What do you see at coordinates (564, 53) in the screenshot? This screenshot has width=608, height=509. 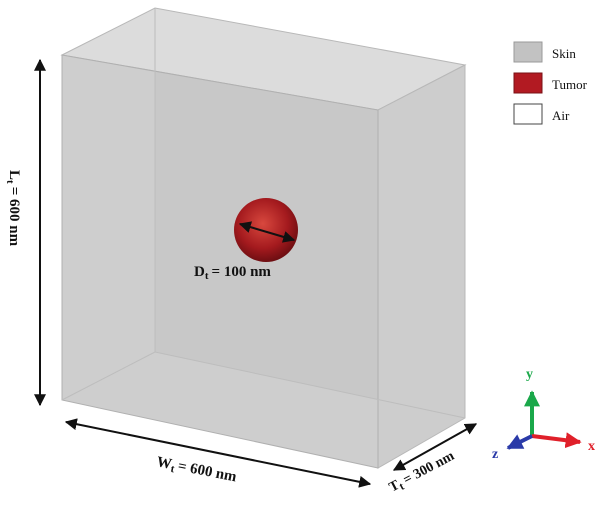 I see `legend-label-skin: Skin` at bounding box center [564, 53].